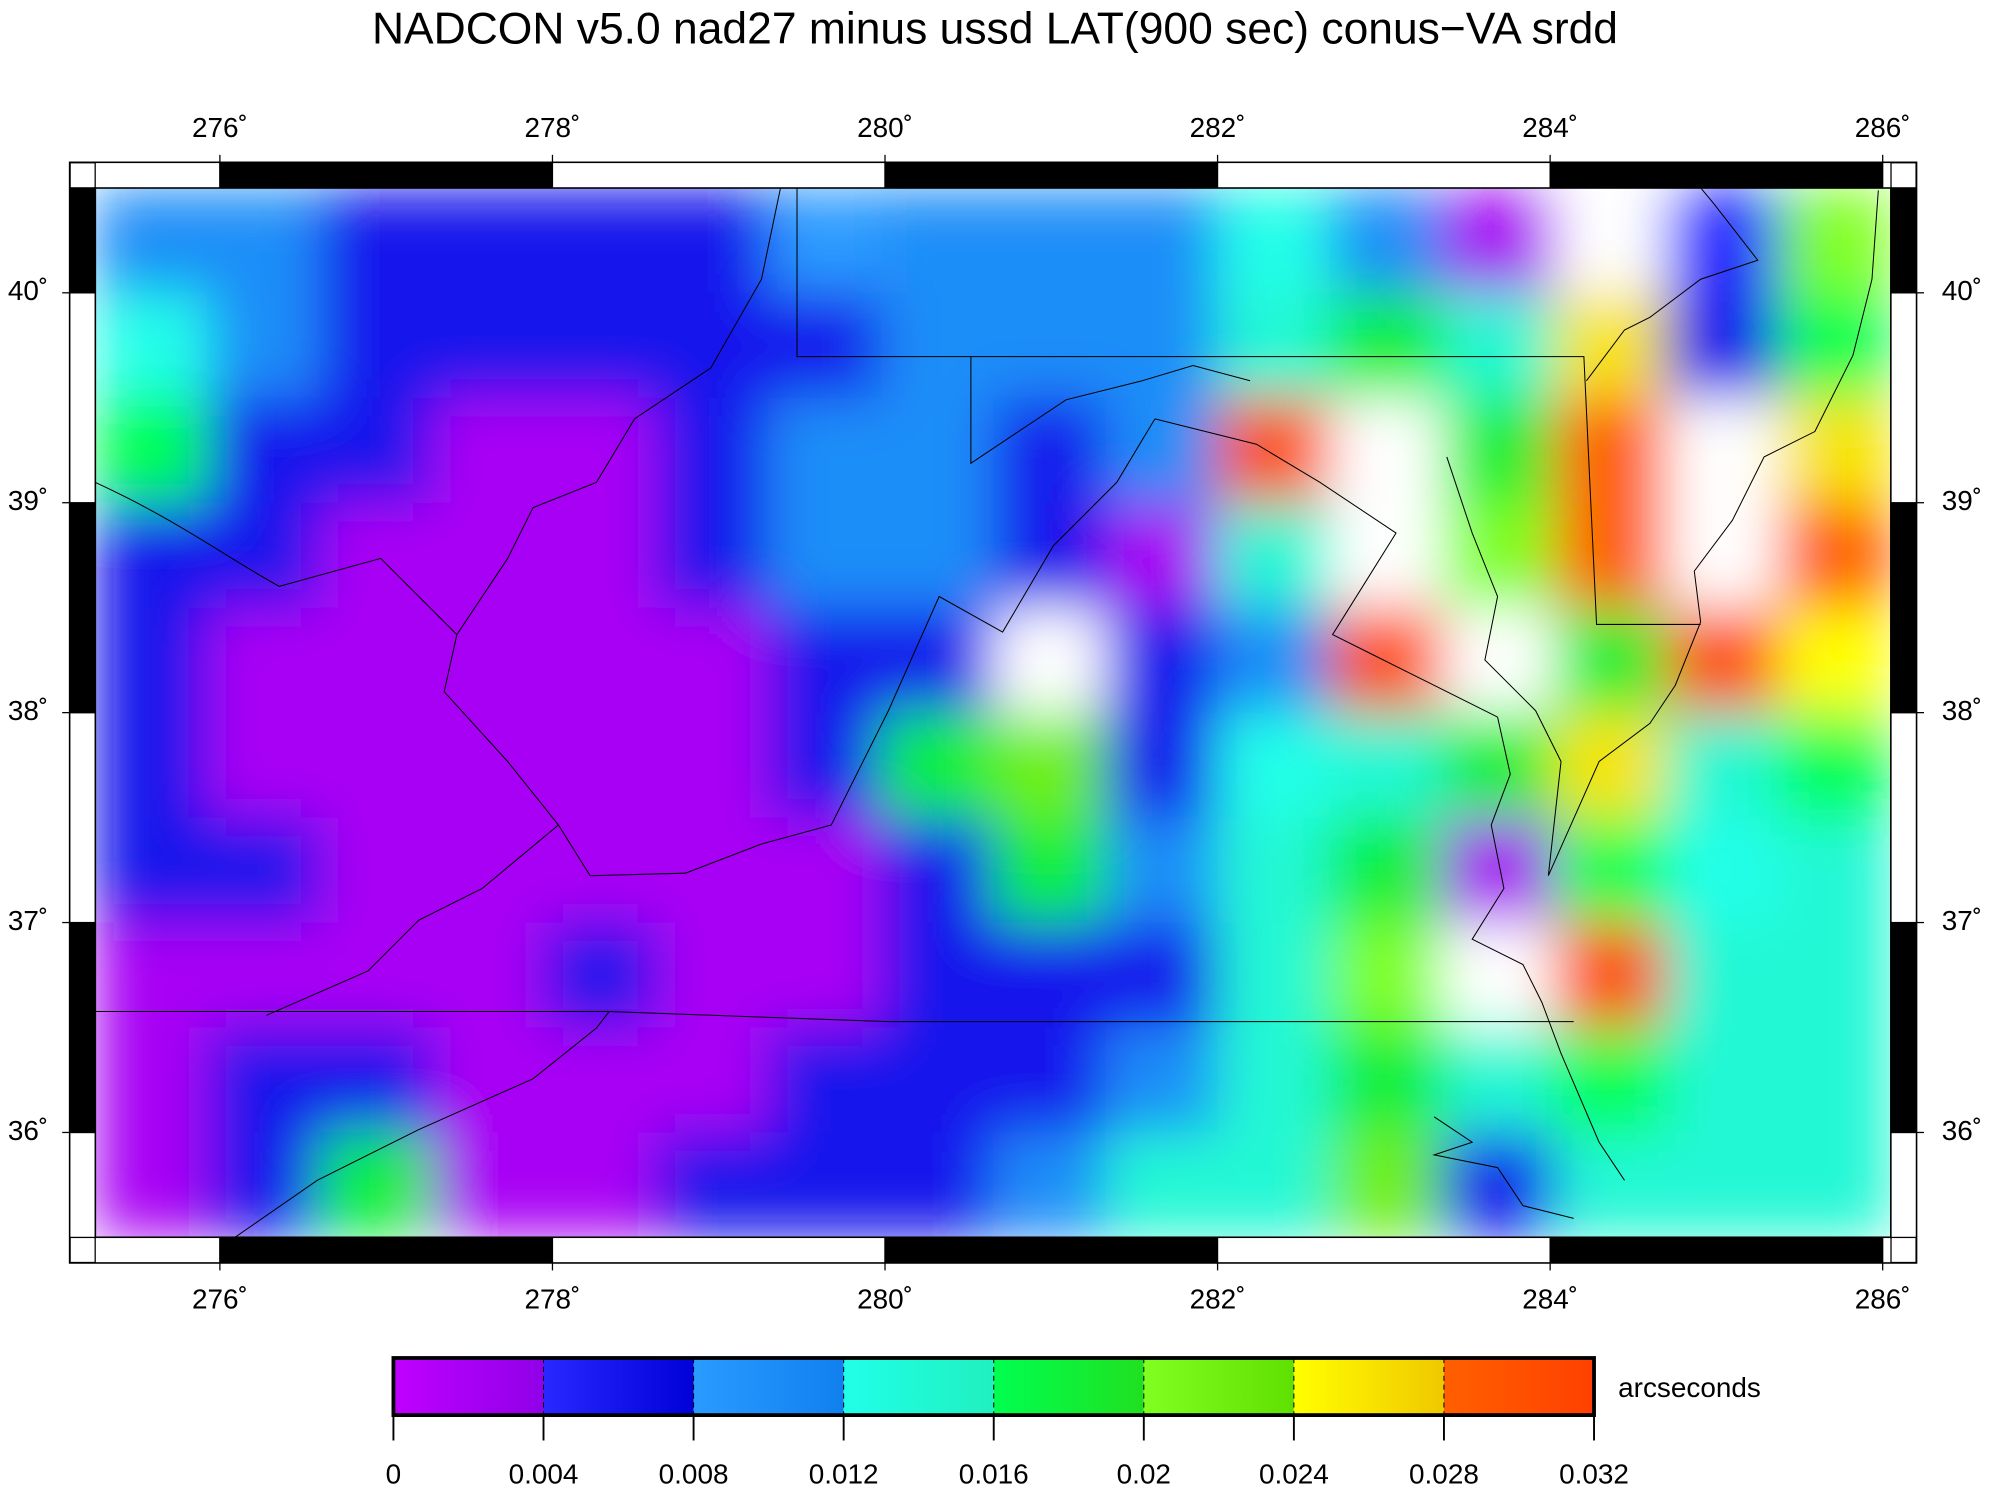 The width and height of the screenshot is (1990, 1490). What do you see at coordinates (694, 1473) in the screenshot?
I see `colorbar-tick-label: 0.008` at bounding box center [694, 1473].